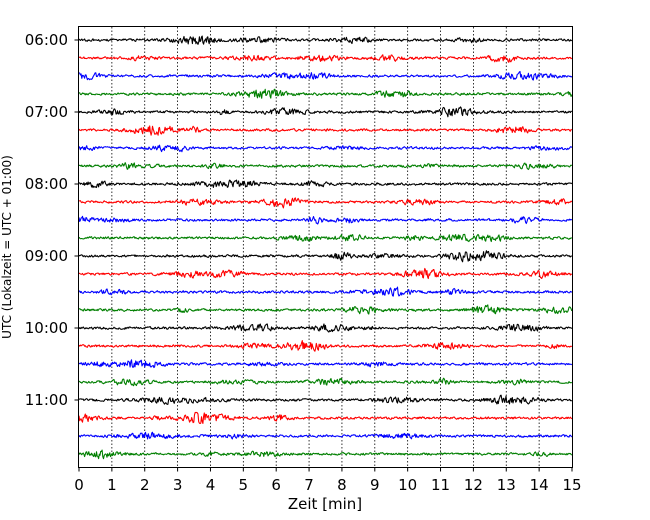 The height and width of the screenshot is (520, 650). I want to click on y-axis-label: UTC (Lokalzeit = UTC + 01:00), so click(7, 247).